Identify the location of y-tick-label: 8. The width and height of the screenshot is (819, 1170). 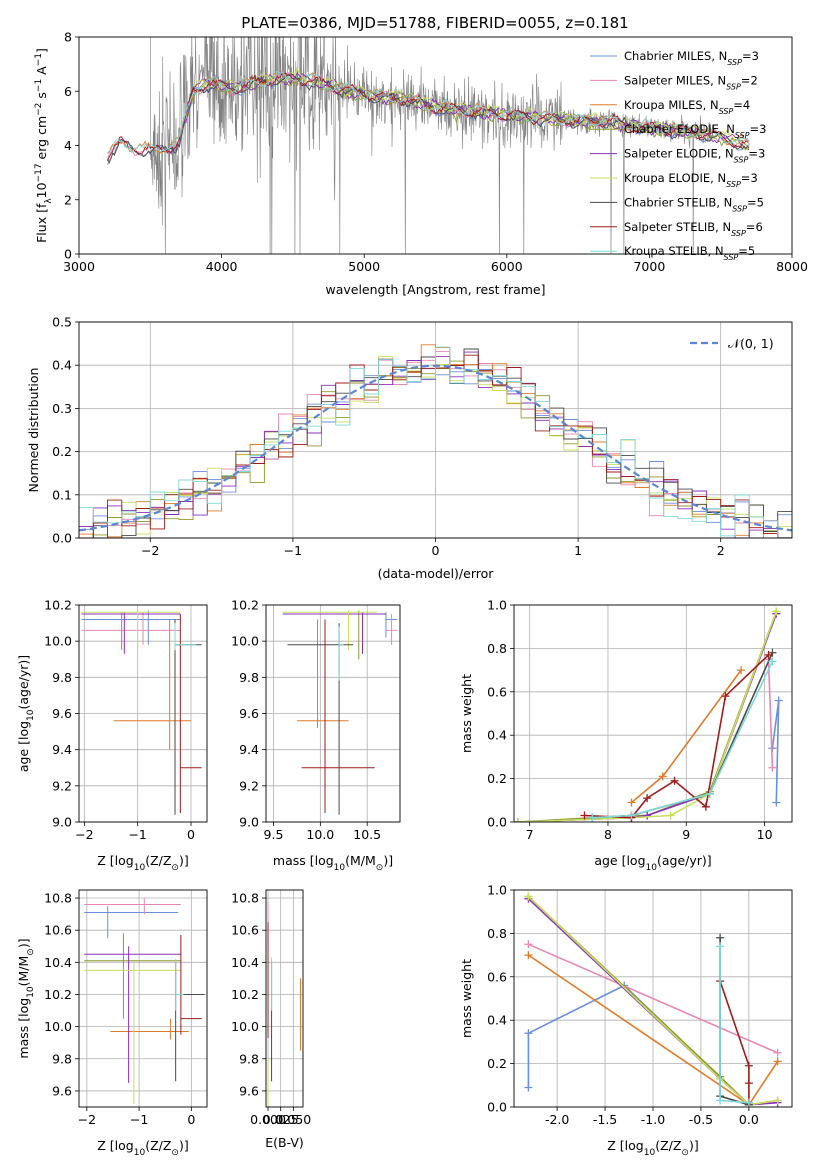
(68, 37).